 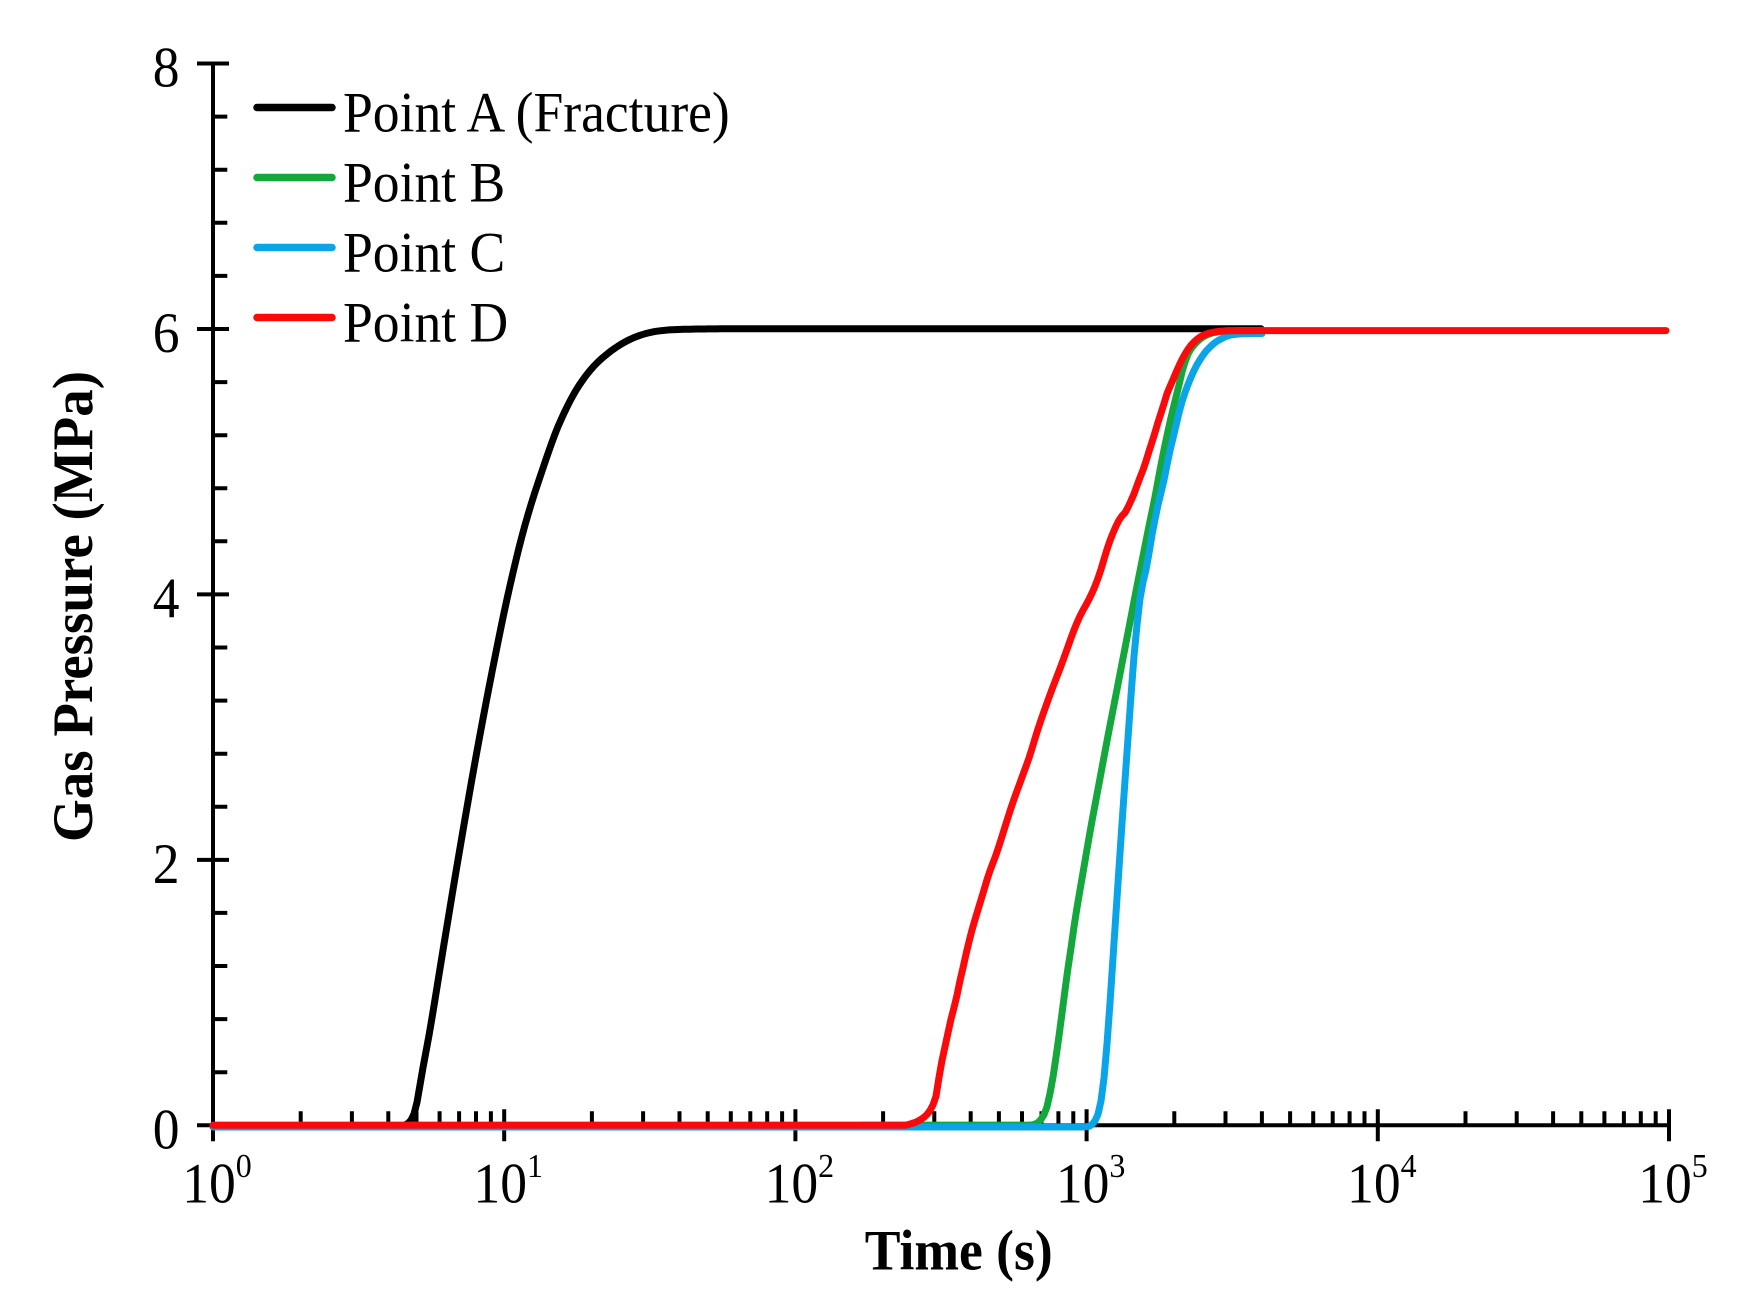 What do you see at coordinates (166, 864) in the screenshot?
I see `svg-text: 2` at bounding box center [166, 864].